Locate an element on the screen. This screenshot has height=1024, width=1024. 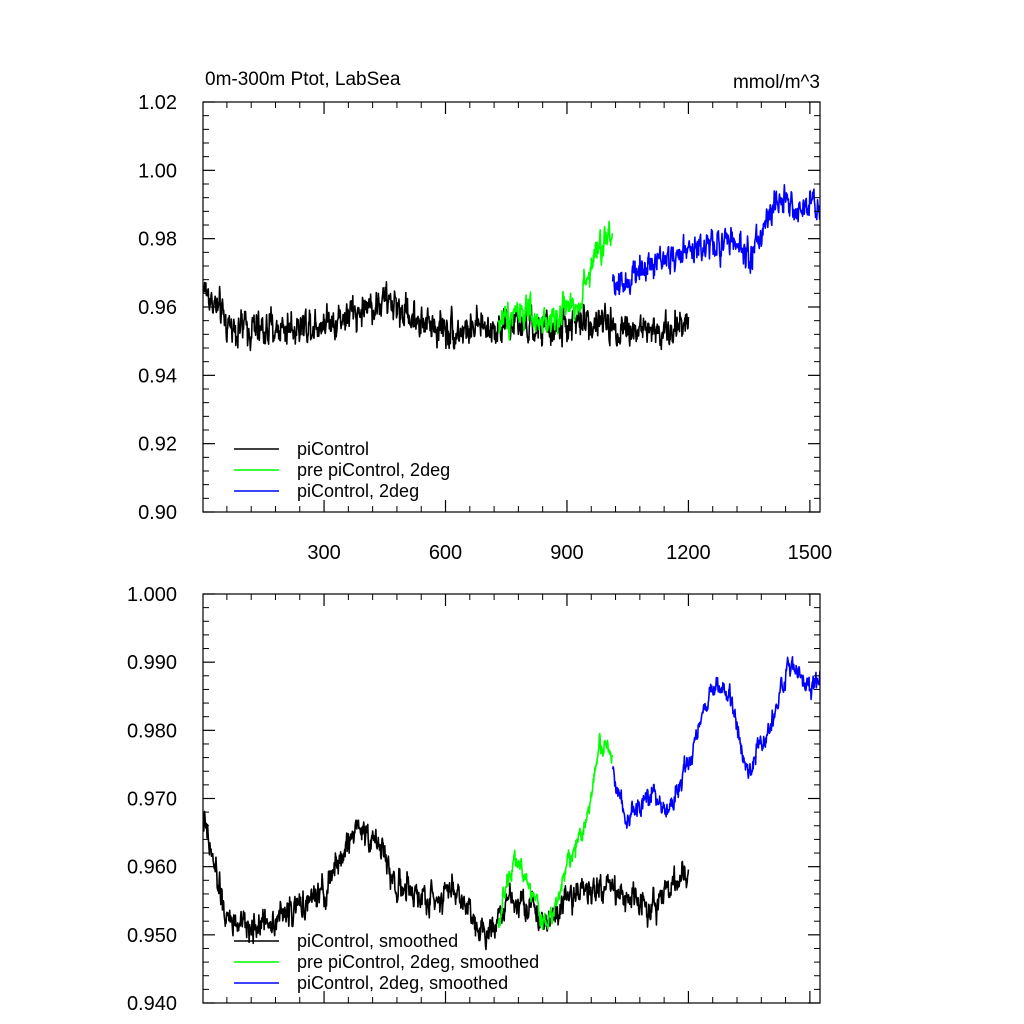
y-tick-label: 0.990 is located at coordinates (152, 663).